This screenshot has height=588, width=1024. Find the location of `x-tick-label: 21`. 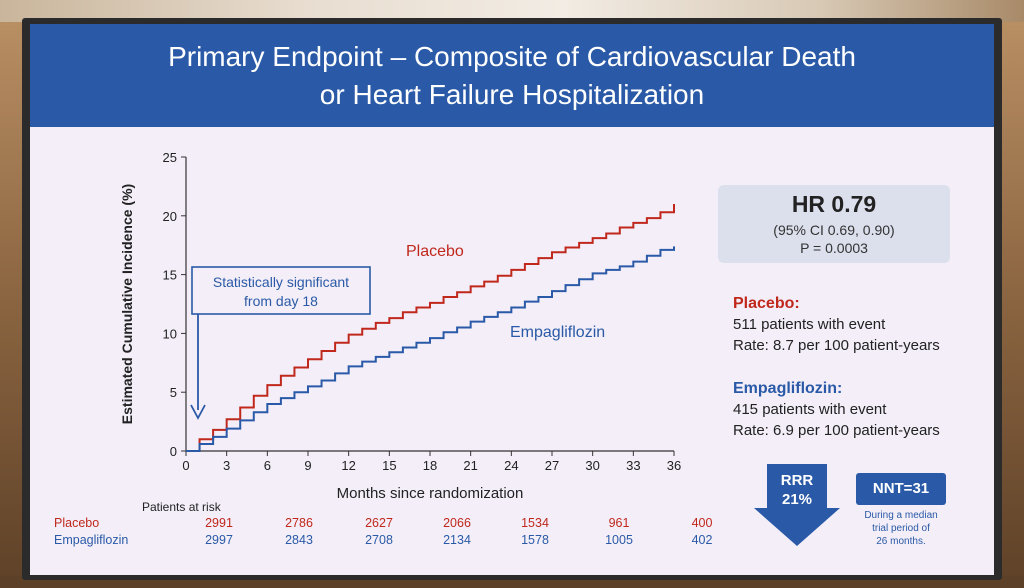

x-tick-label: 21 is located at coordinates (470, 465).